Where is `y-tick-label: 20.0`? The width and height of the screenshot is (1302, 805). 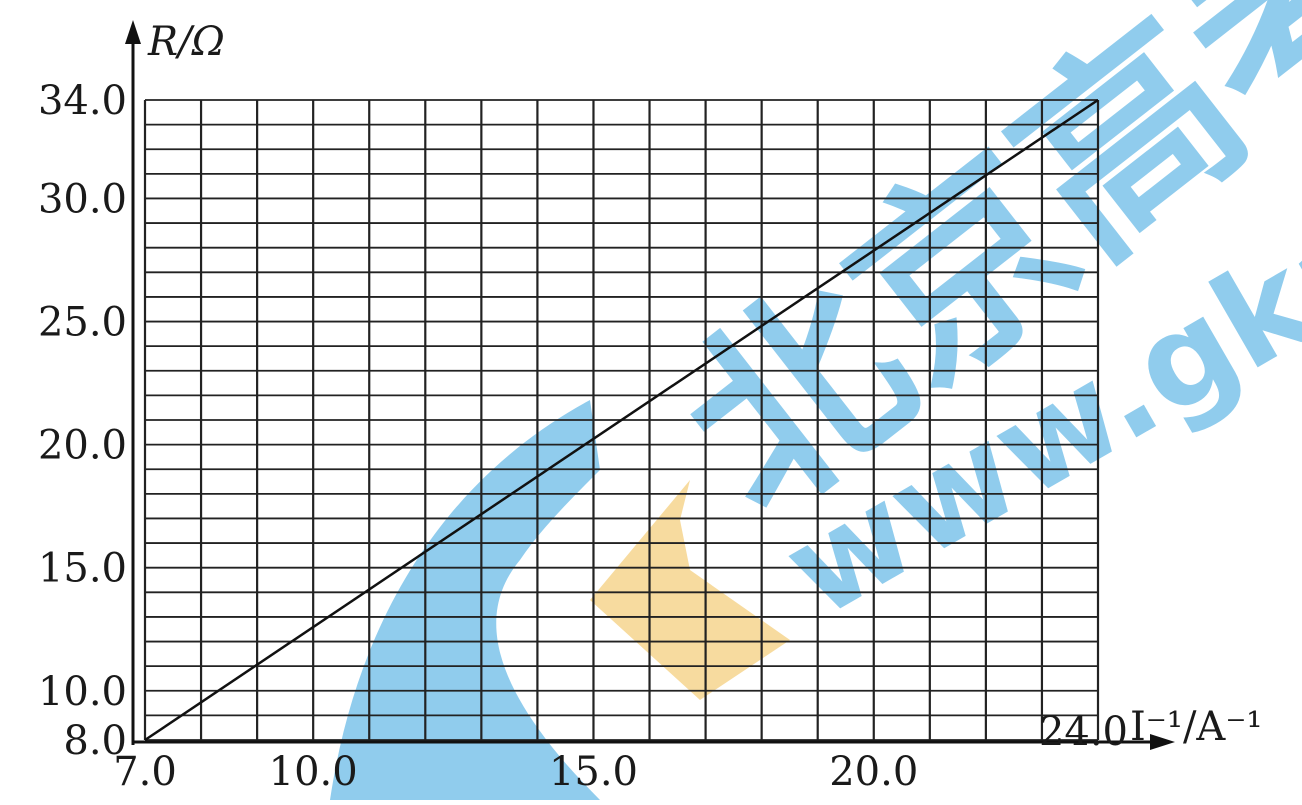
y-tick-label: 20.0 is located at coordinates (82, 446).